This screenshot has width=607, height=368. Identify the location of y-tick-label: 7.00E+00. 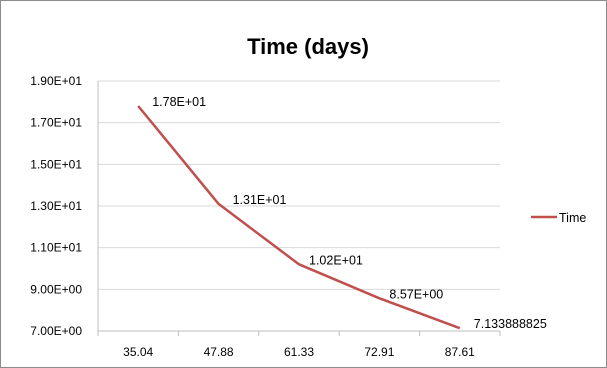
(56, 331).